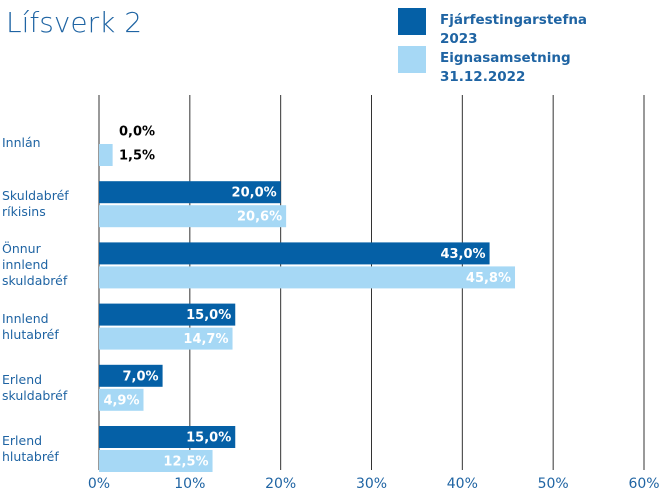 This screenshot has width=671, height=493. I want to click on data-label: 1,5%, so click(137, 156).